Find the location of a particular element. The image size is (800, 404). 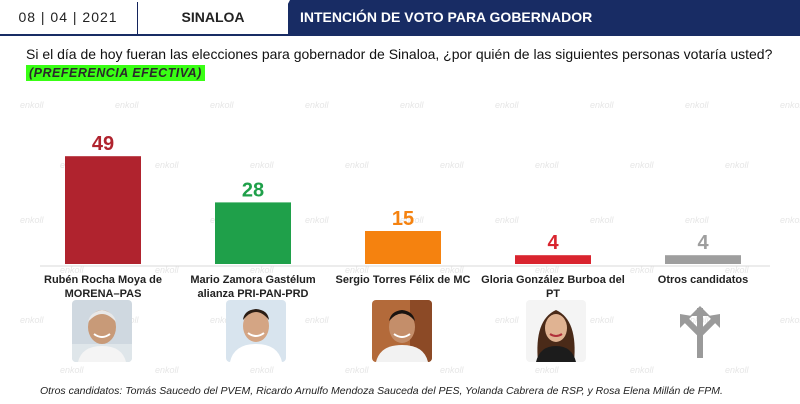

category-label-line: Otros candidatos is located at coordinates (703, 280).